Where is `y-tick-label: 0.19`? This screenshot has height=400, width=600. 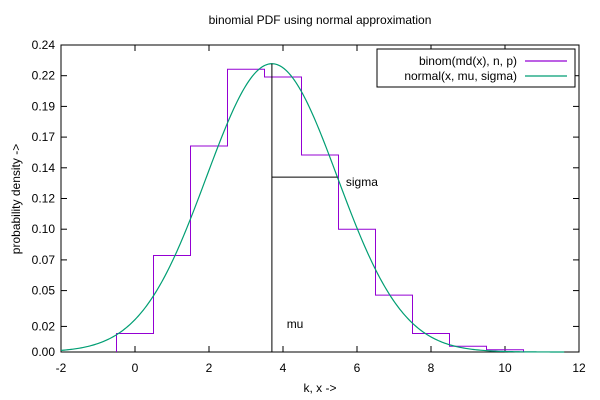
y-tick-label: 0.19 is located at coordinates (44, 106).